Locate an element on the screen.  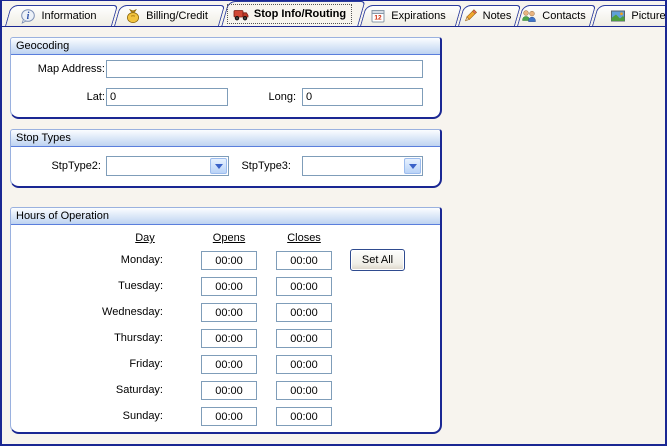
tab-label: Billing/Credit is located at coordinates (177, 15).